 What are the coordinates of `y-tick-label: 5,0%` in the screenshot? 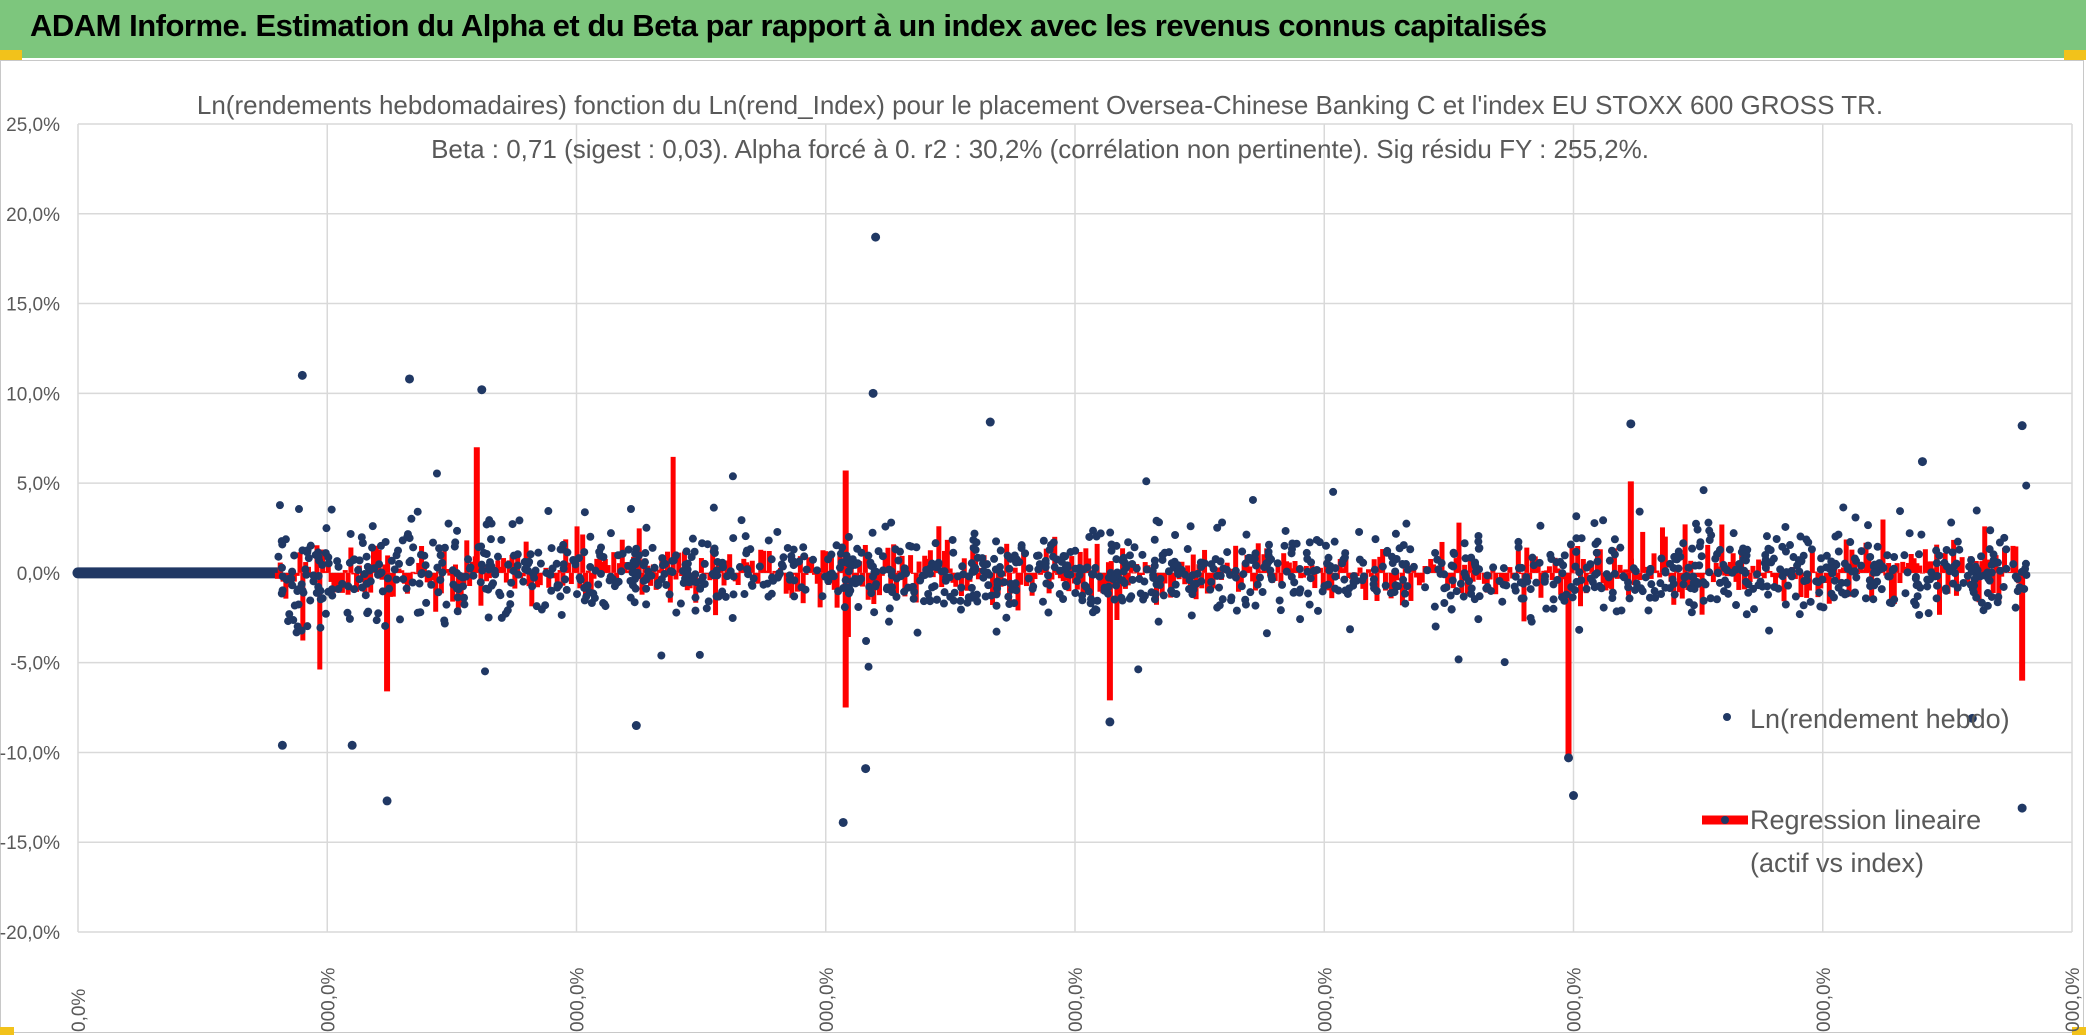 It's located at (38, 484).